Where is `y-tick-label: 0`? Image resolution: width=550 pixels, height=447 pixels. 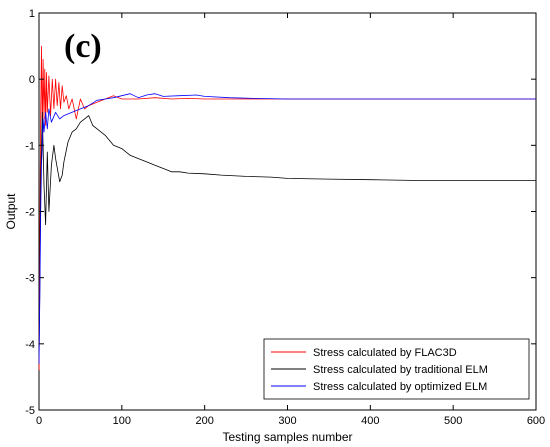 y-tick-label: 0 is located at coordinates (32, 80).